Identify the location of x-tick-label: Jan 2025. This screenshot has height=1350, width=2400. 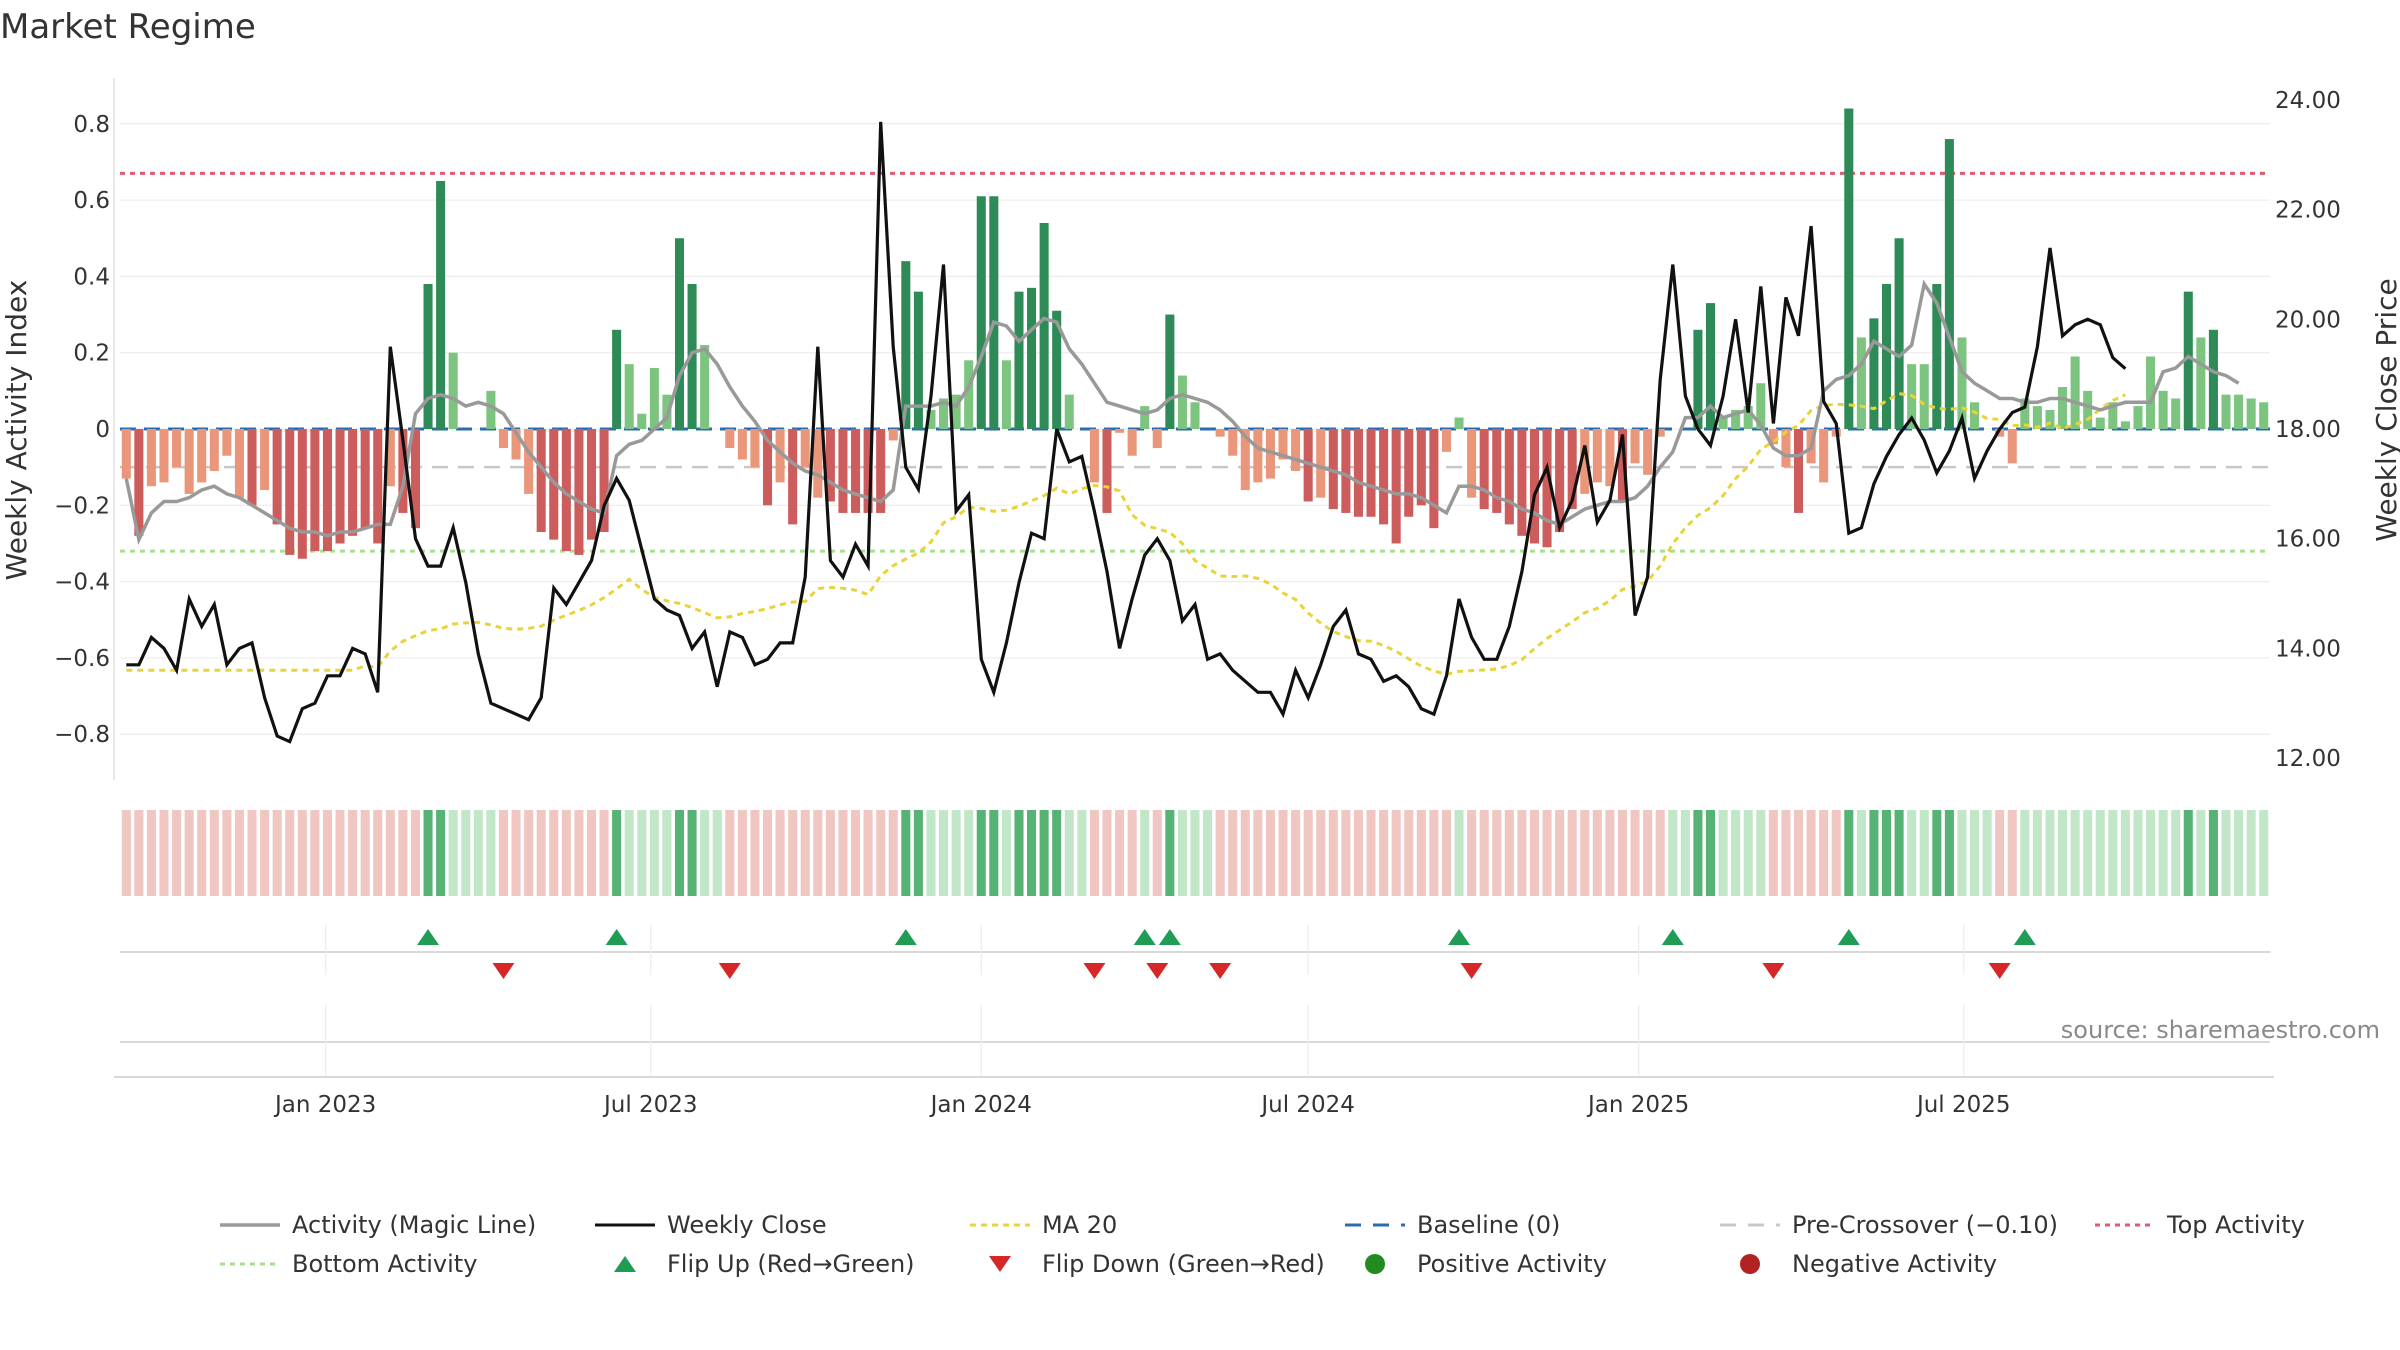
(1637, 1105).